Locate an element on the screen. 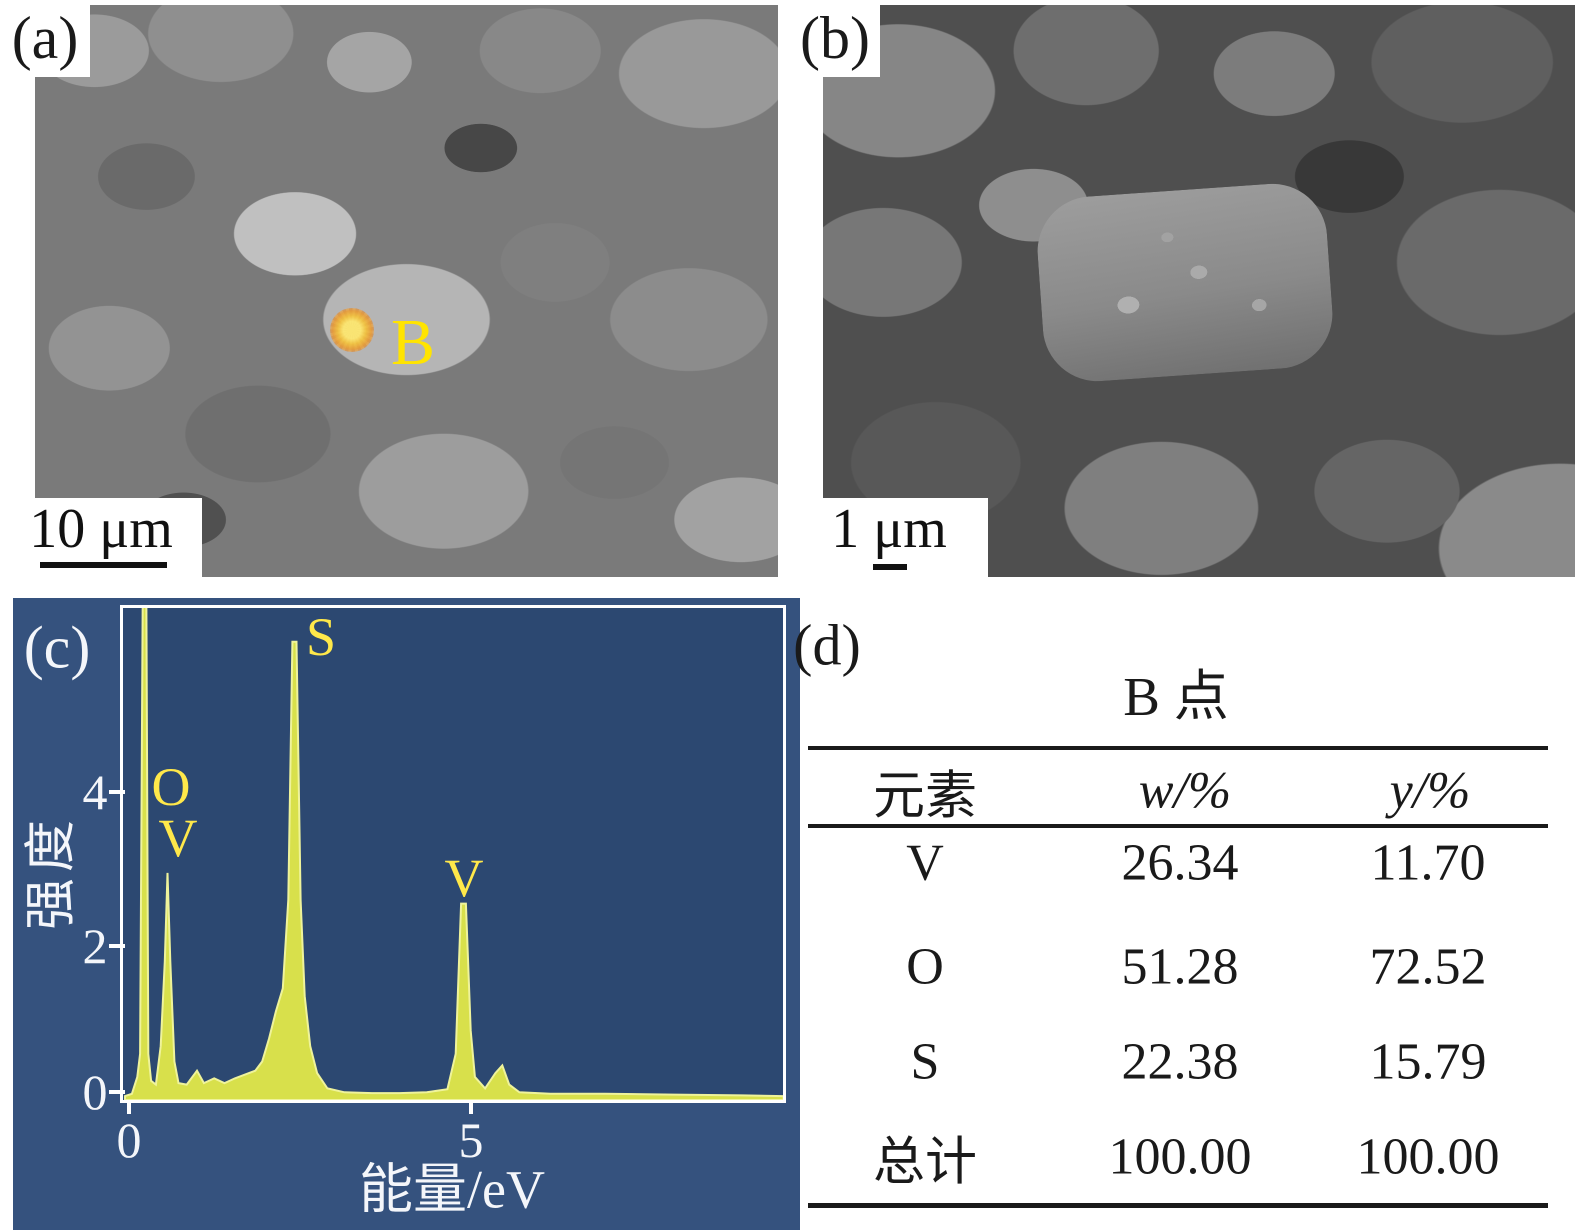  table-cell-r0c1: 26.34 is located at coordinates (1180, 863).